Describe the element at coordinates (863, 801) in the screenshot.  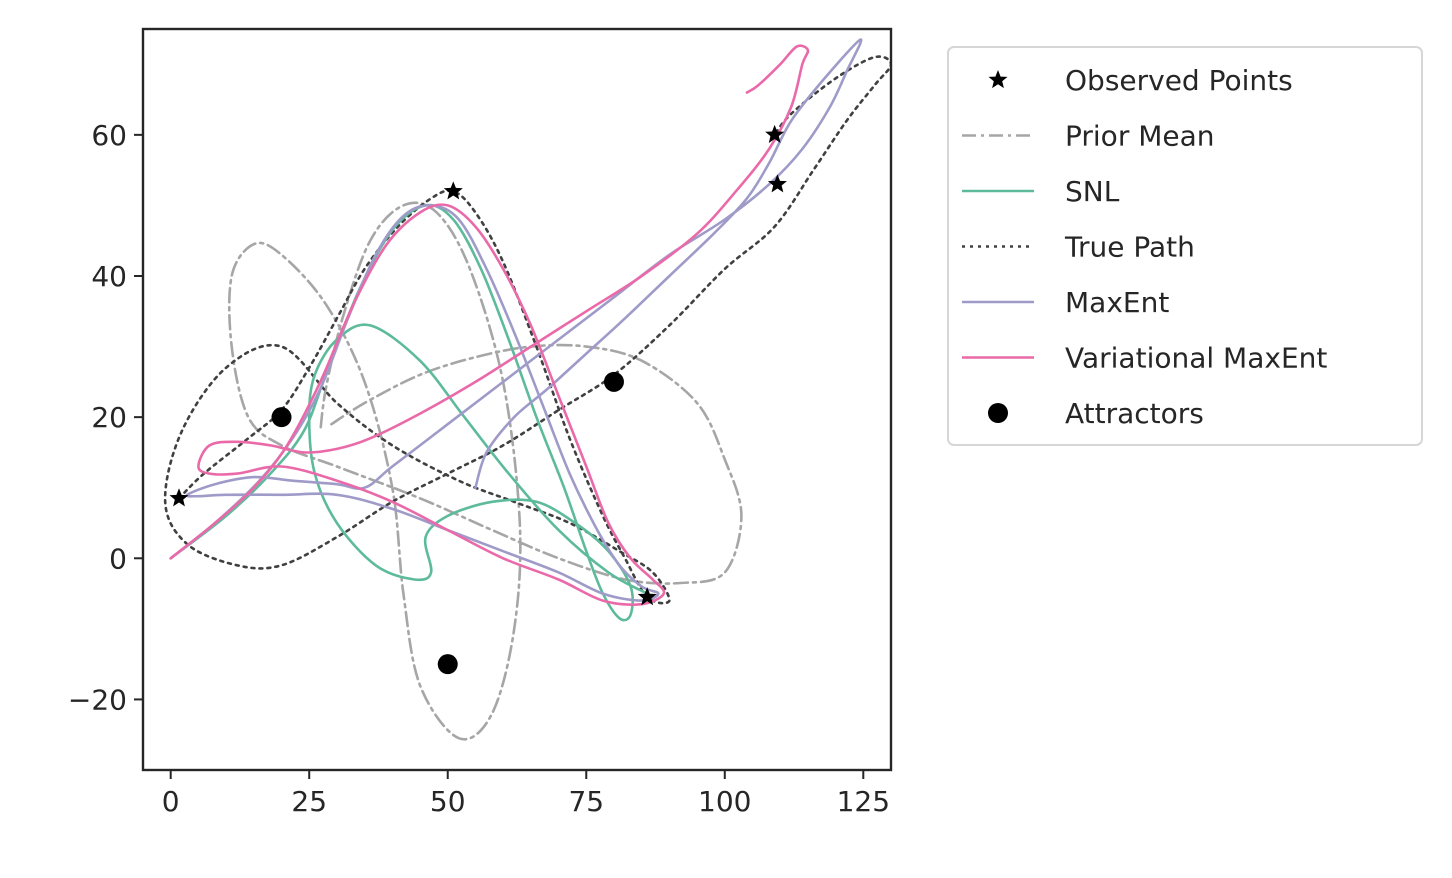
I see `x-tick-label: 125` at that location.